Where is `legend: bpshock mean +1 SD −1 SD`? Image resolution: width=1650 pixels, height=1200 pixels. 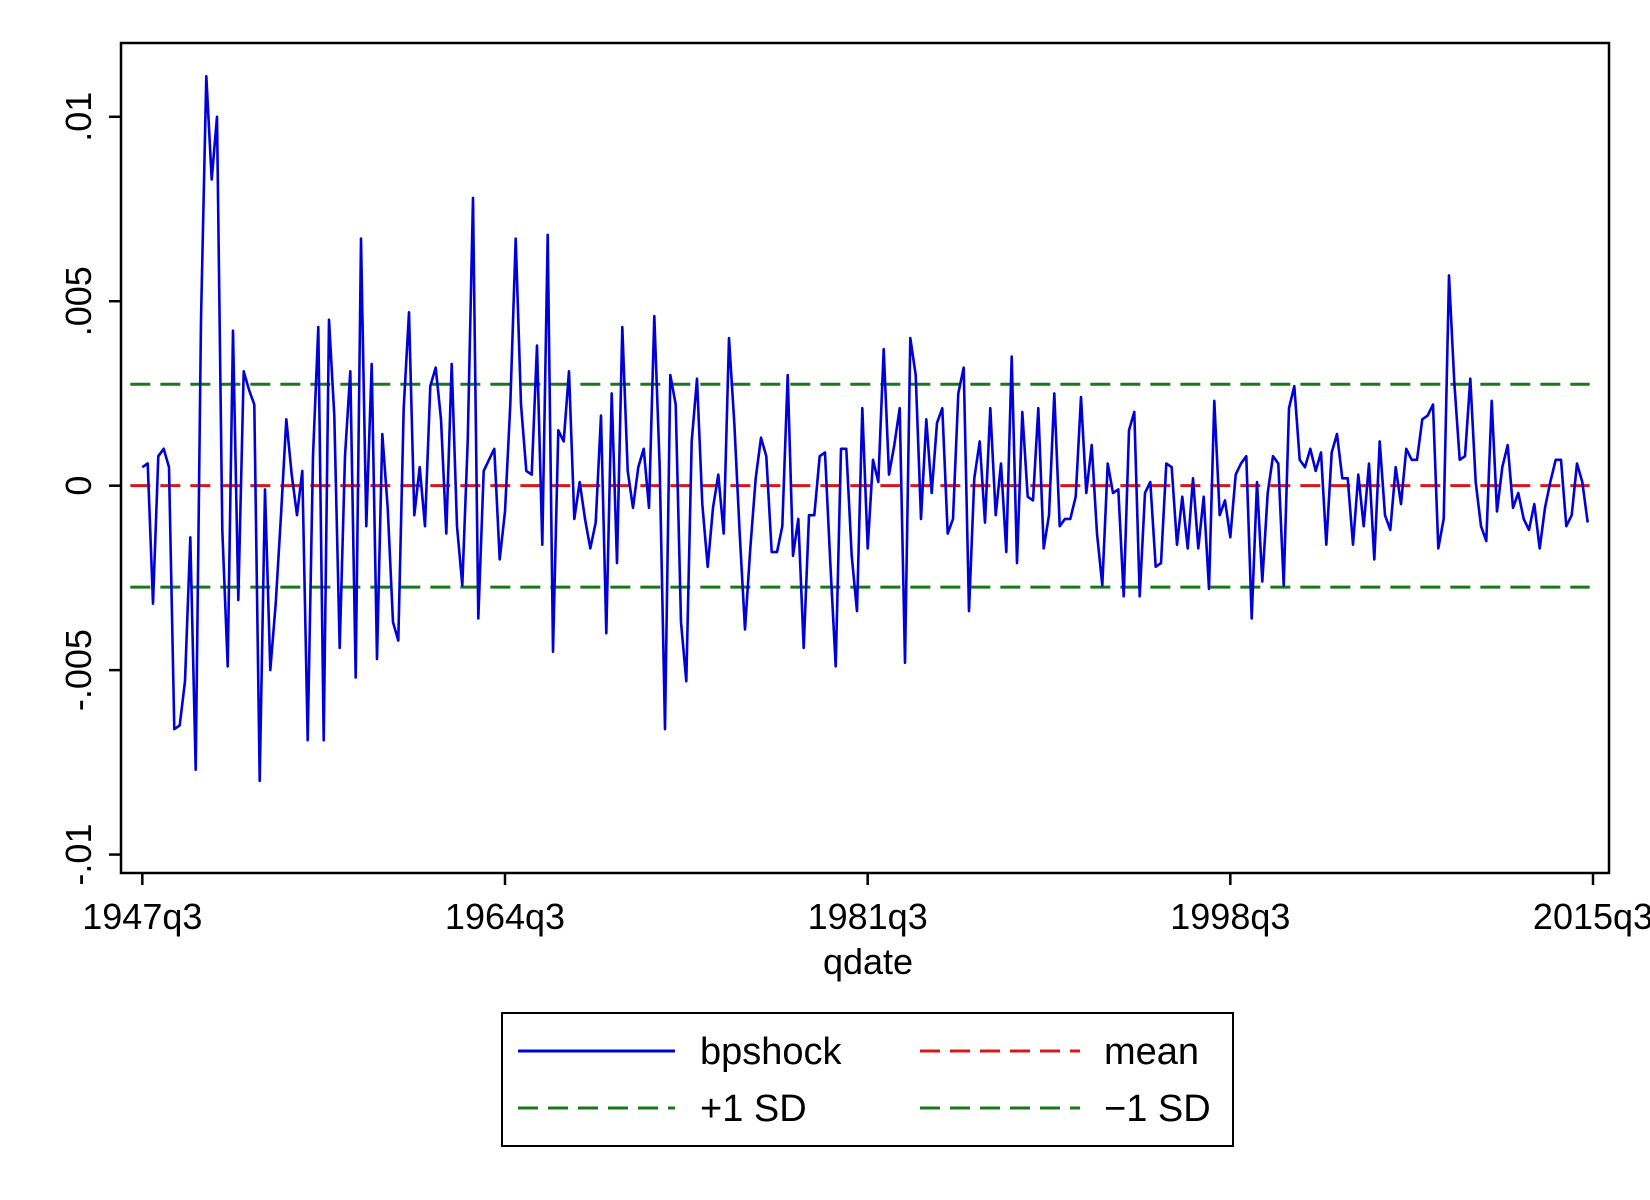
legend: bpshock mean +1 SD −1 SD is located at coordinates (867, 1079).